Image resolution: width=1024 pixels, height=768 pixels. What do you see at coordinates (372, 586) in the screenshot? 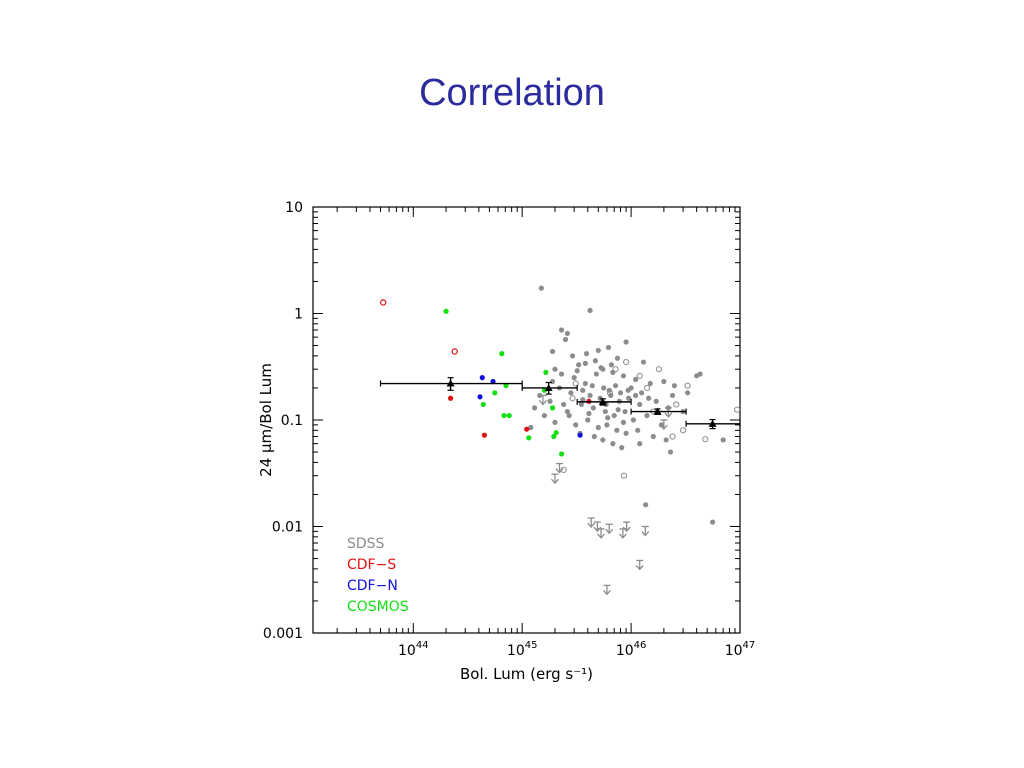
I see `legend-entry: CDF−N` at bounding box center [372, 586].